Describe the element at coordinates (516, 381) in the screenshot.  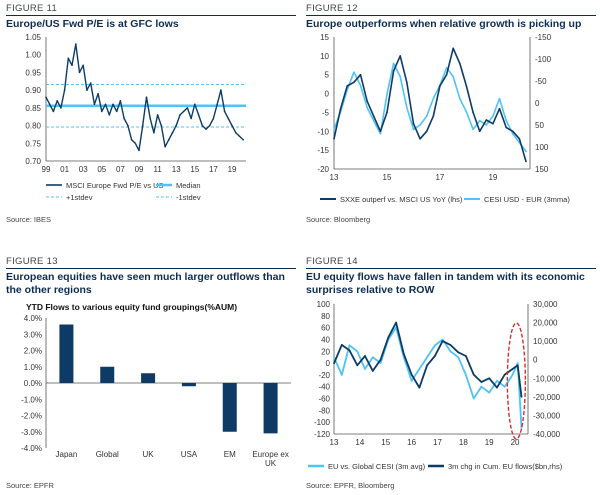
I see `highlight-ellipse` at that location.